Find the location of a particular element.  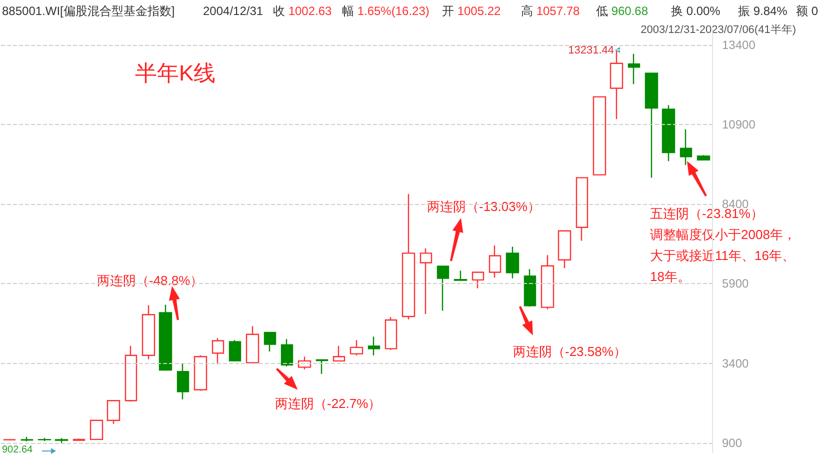

annotation: 两连阴（-23.58%） is located at coordinates (569, 351).